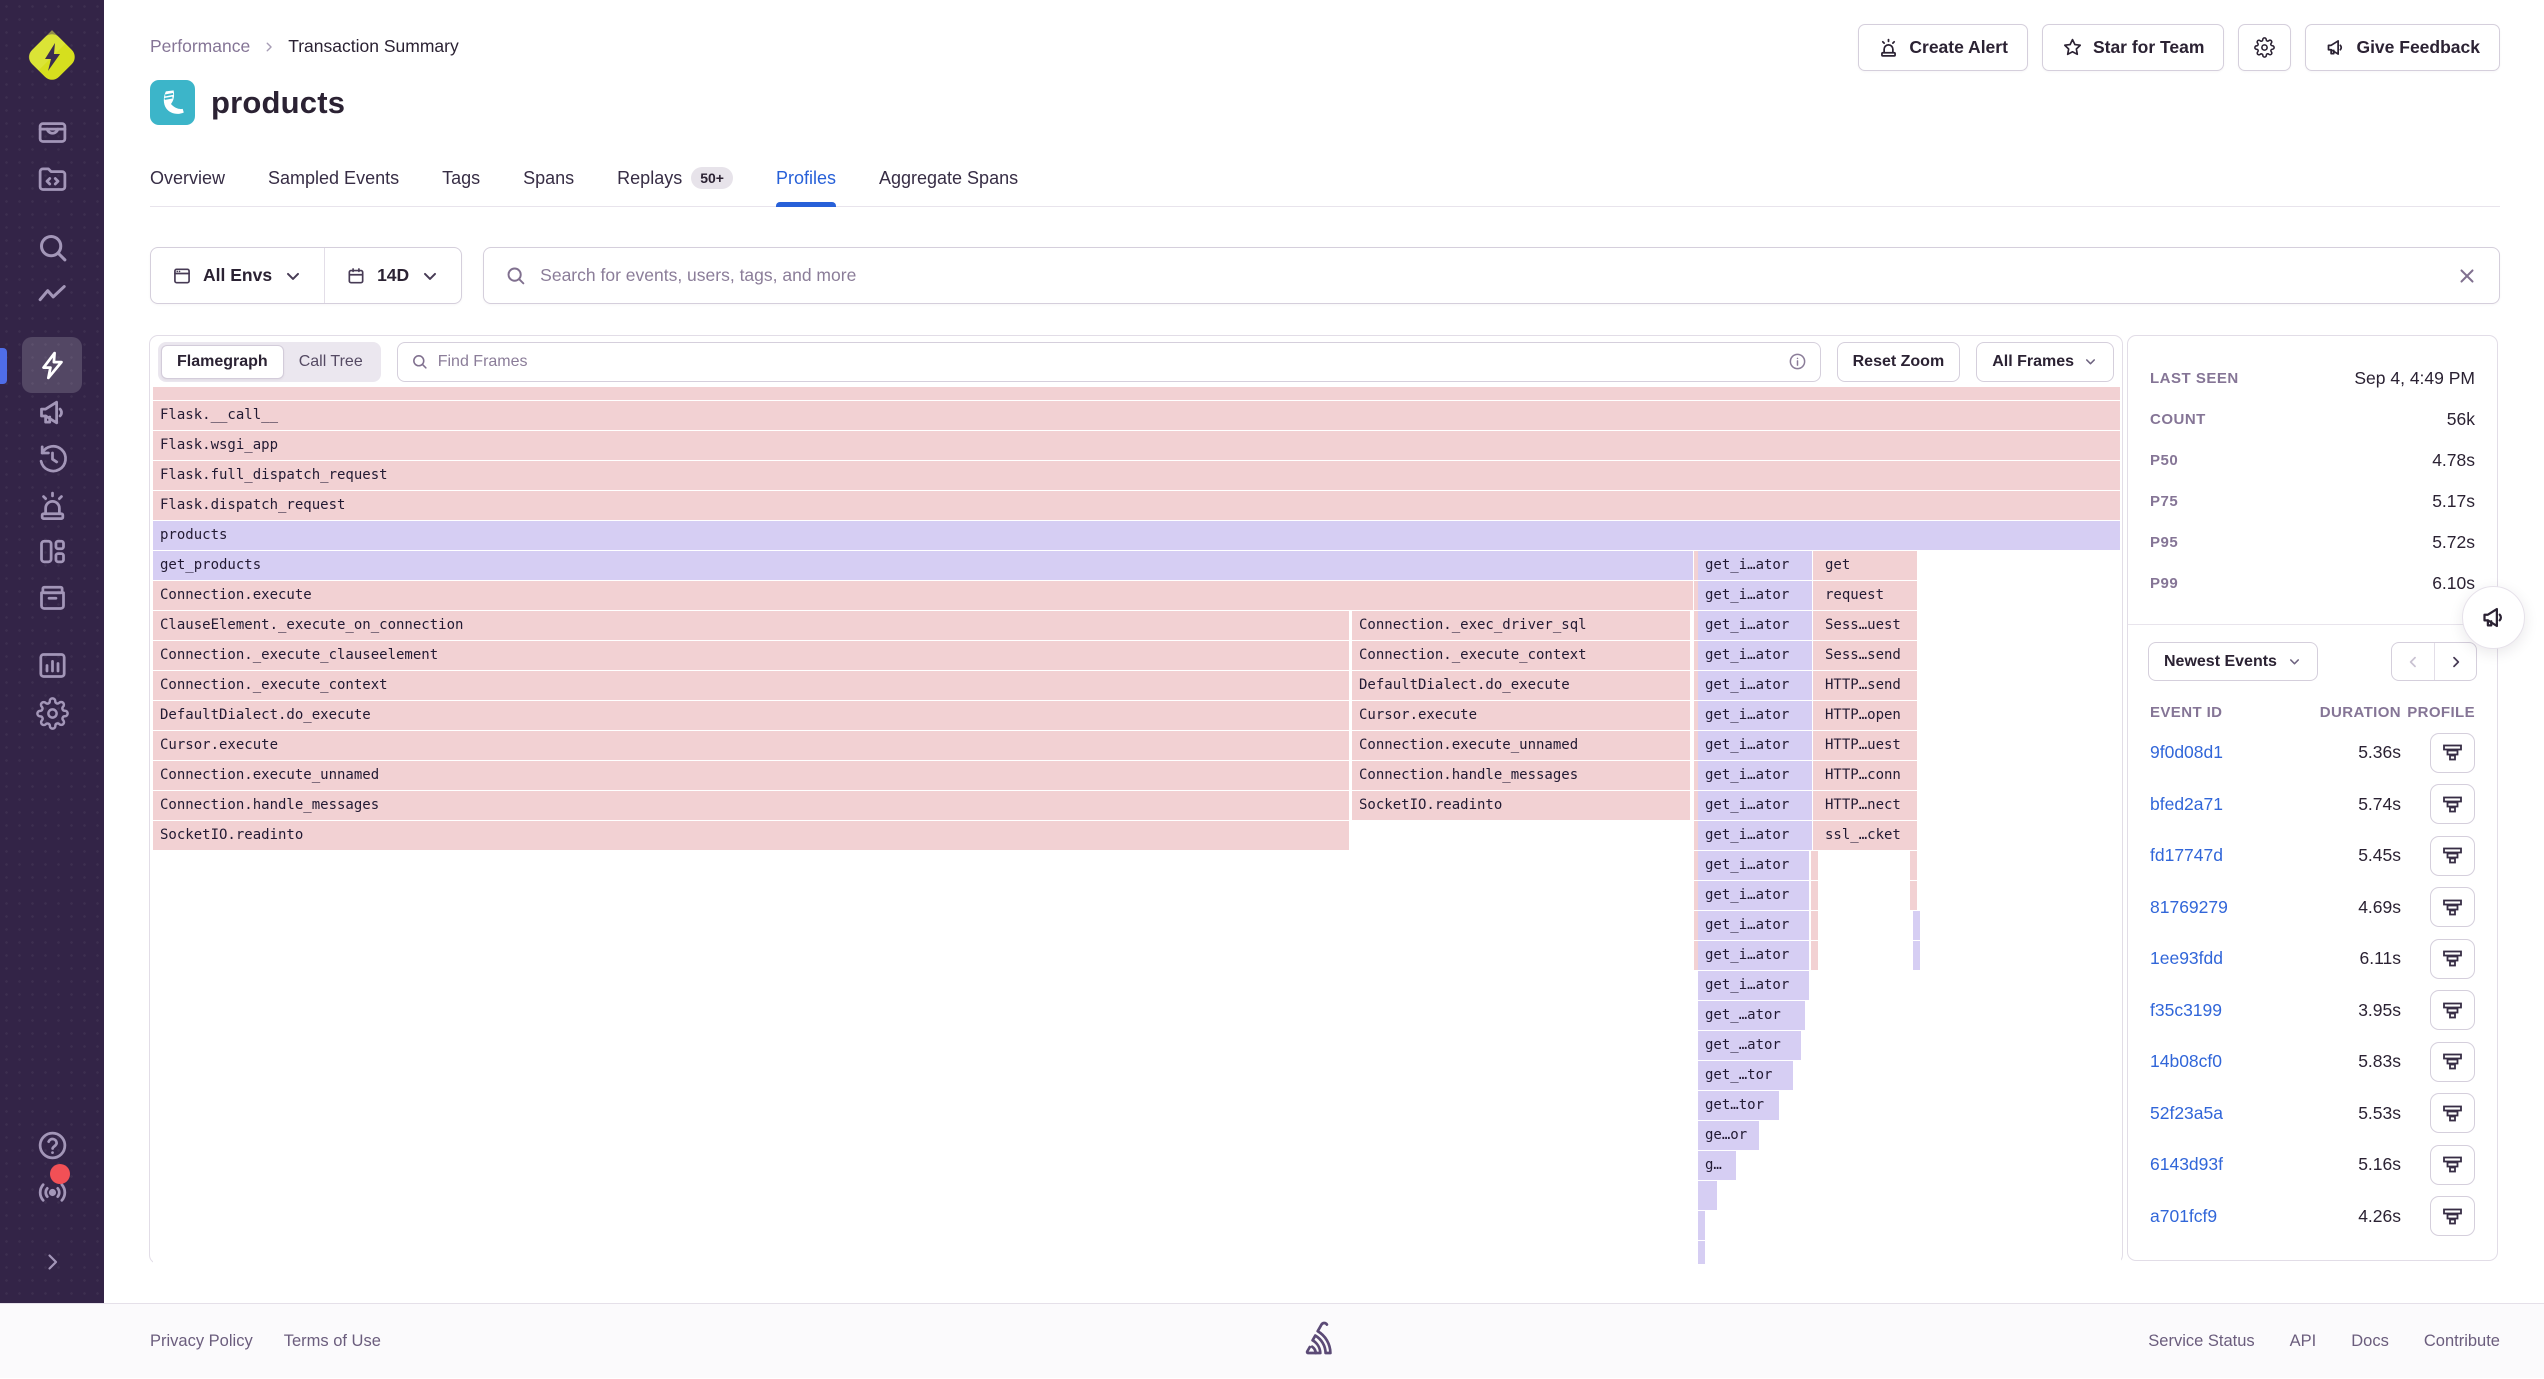  Describe the element at coordinates (1867, 835) in the screenshot. I see `flame-frame: ssl_…cket` at that location.